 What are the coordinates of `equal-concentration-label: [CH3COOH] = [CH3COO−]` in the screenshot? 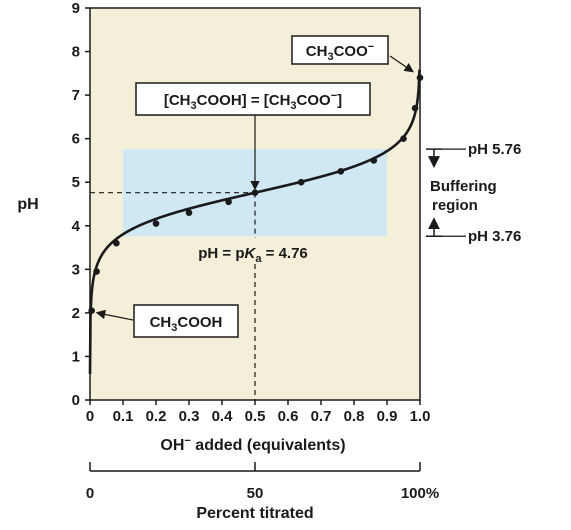 It's located at (253, 99).